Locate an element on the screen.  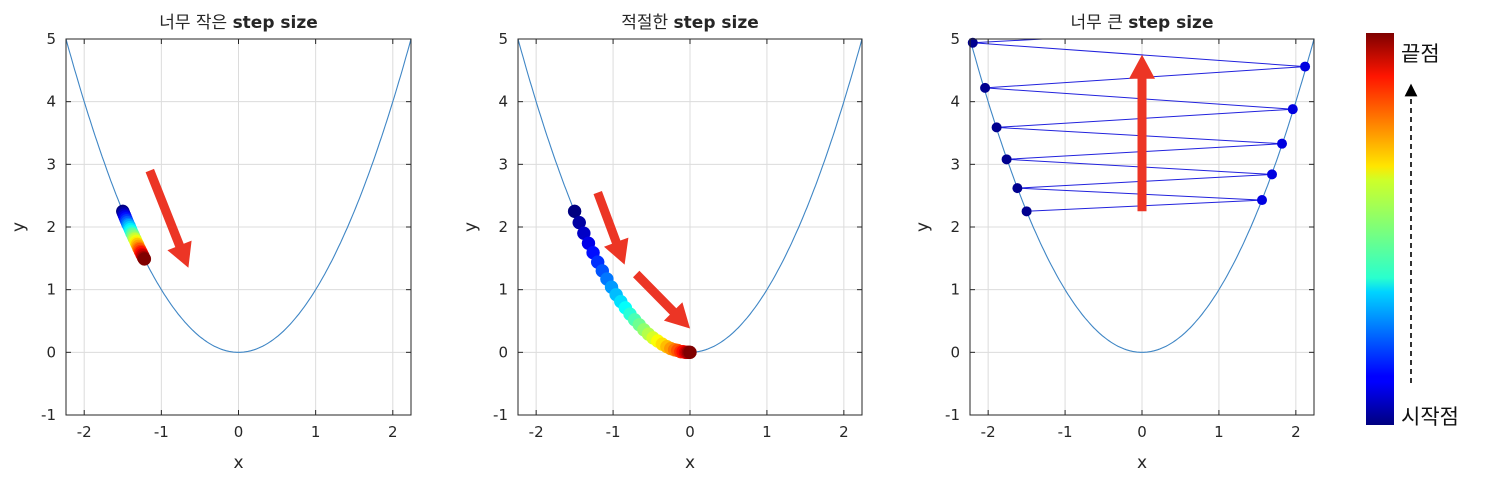
title-prefix: 너무 큰 is located at coordinates (1100, 23).